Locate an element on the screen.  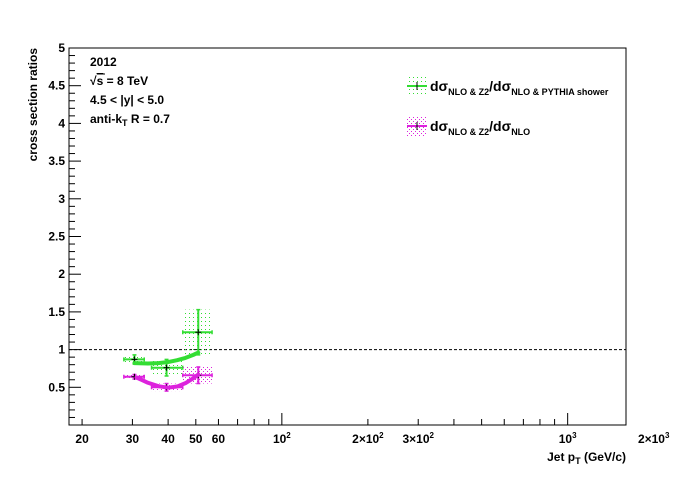
x-tick-label: 2×10² is located at coordinates (368, 438).